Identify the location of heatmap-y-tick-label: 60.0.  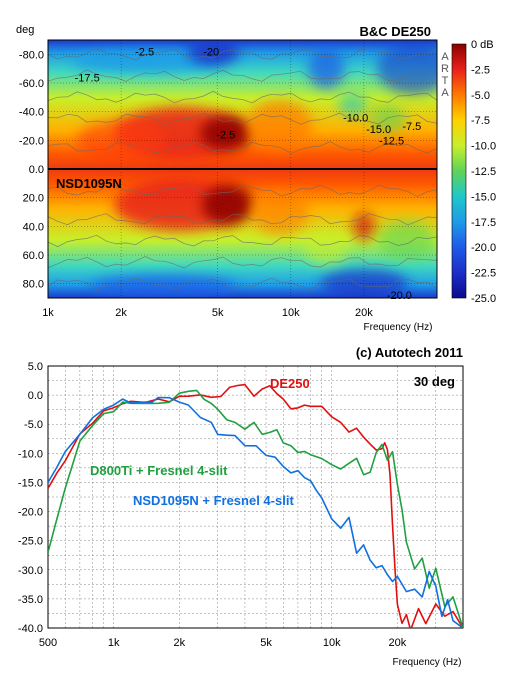
(33, 256).